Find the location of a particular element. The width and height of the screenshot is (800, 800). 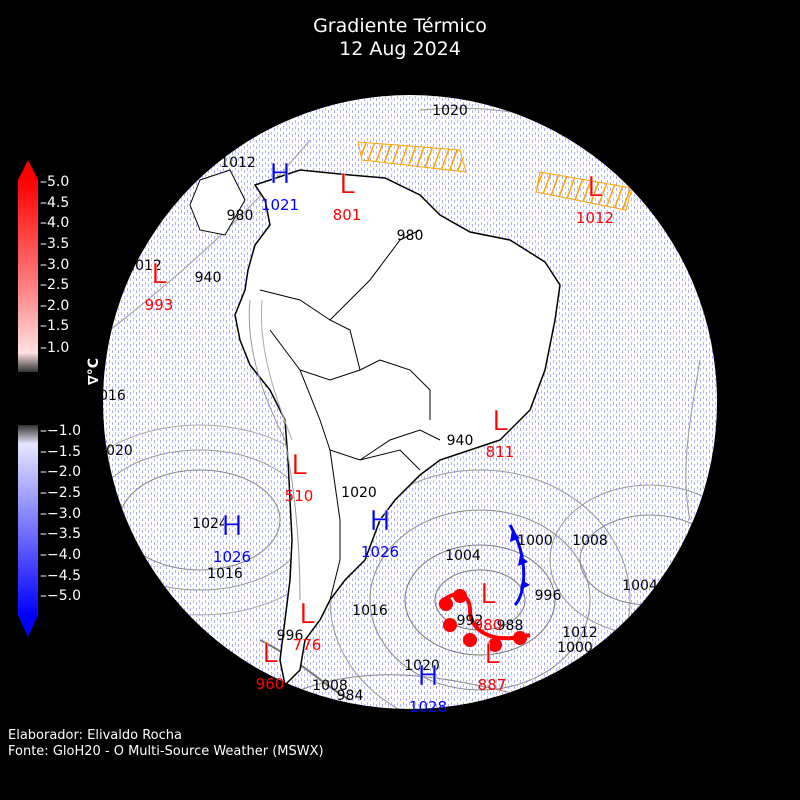

low-pressure-center: L 993 is located at coordinates (159, 285).